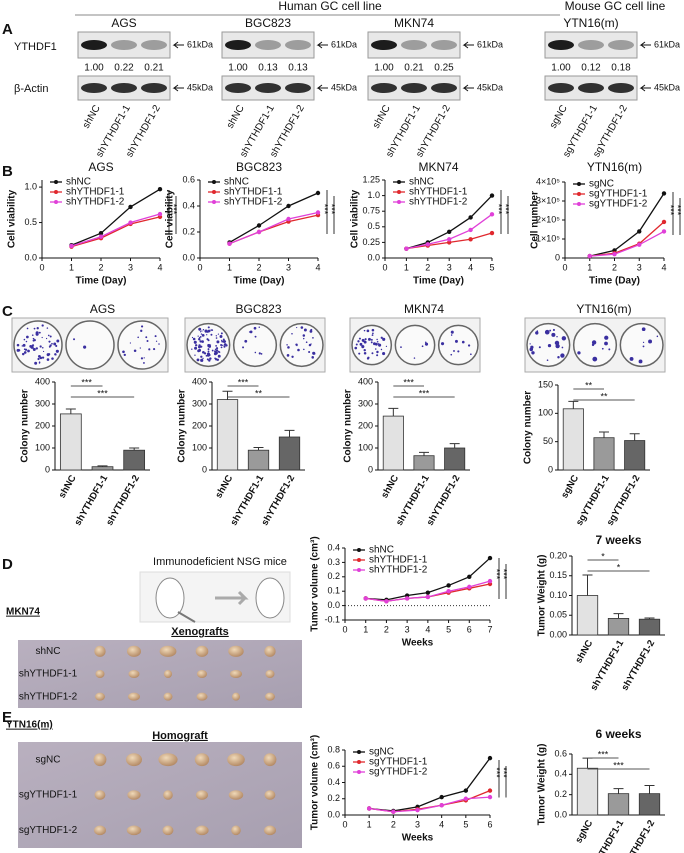 Image resolution: width=684 pixels, height=853 pixels. I want to click on row-label: YTHDF1, so click(35, 47).